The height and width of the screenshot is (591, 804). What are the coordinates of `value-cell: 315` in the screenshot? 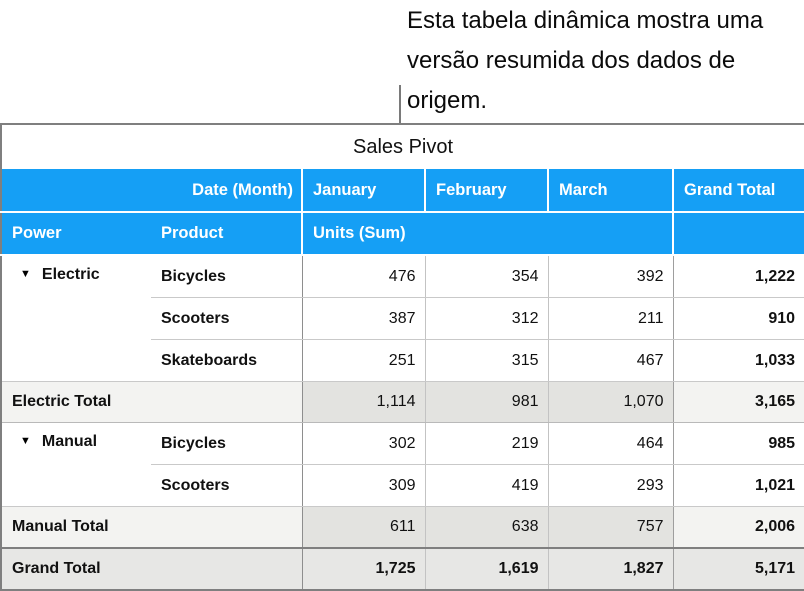 It's located at (487, 360).